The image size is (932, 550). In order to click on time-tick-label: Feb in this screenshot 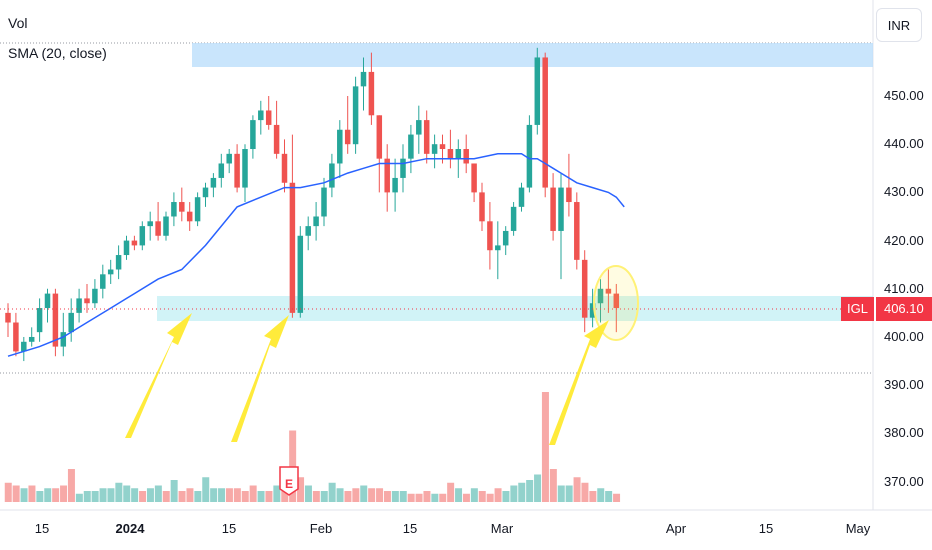, I will do `click(321, 528)`.